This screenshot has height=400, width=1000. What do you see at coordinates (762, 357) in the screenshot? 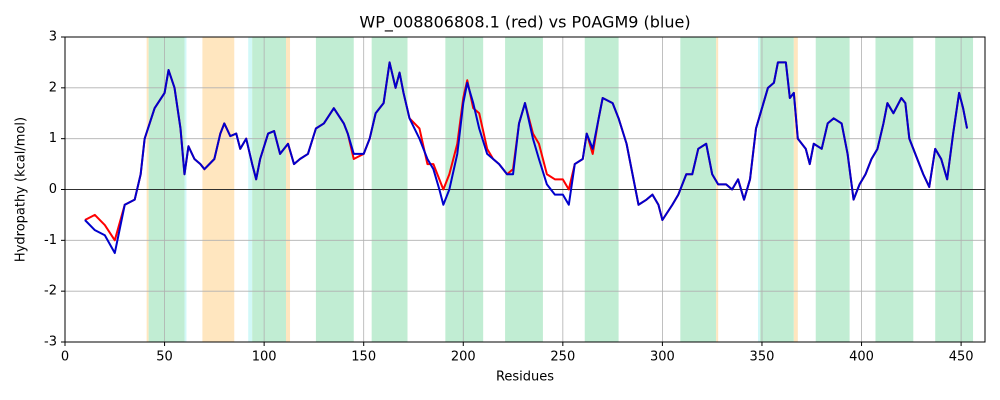
I see `x-tick-label: 350` at bounding box center [762, 357].